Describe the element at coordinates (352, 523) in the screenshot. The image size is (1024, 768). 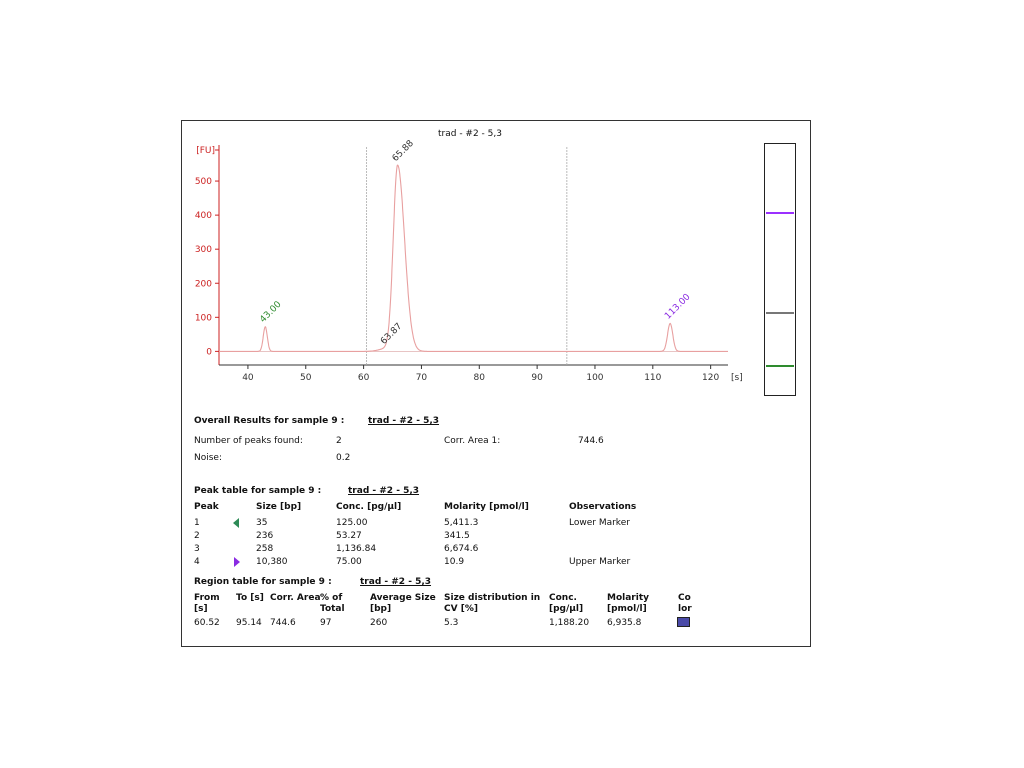
I see `peak-cell-conc: 125.00` at that location.